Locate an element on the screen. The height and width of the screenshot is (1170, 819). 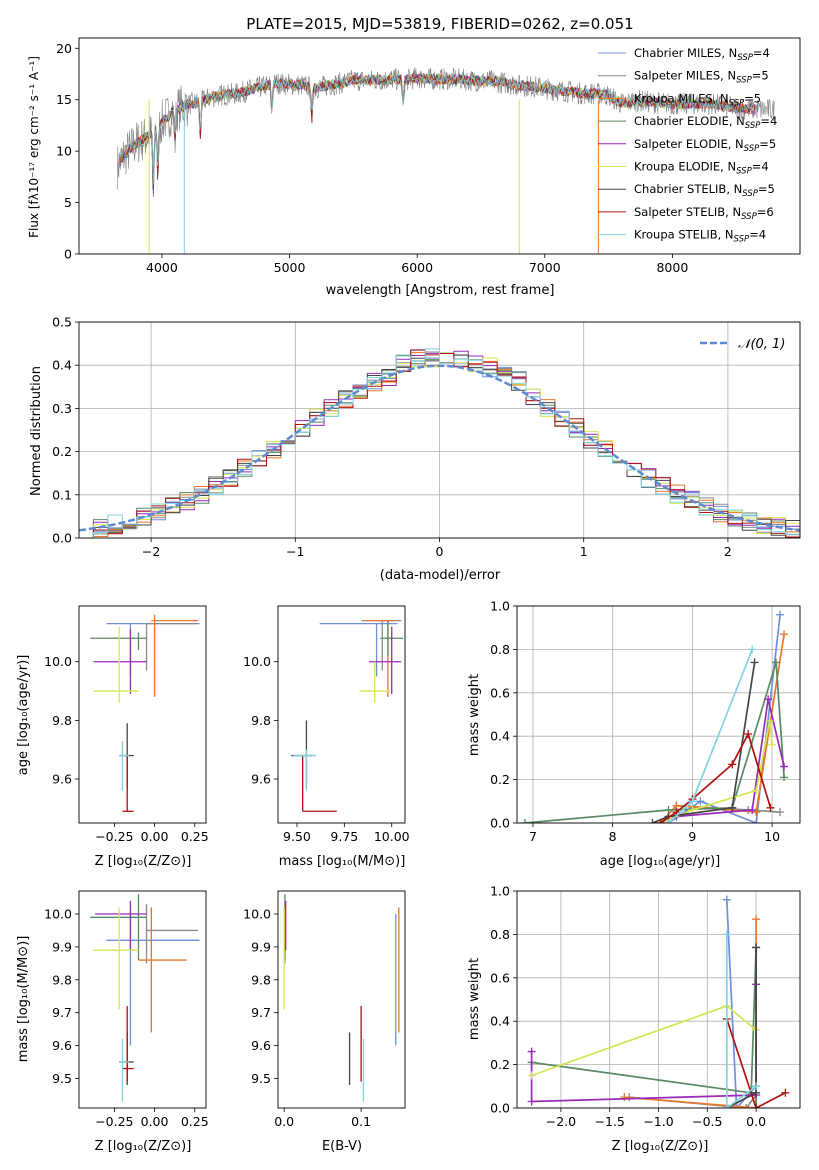
massZ-ylabel: mass [log₁₀(M/M⊙)] is located at coordinates (23, 999).